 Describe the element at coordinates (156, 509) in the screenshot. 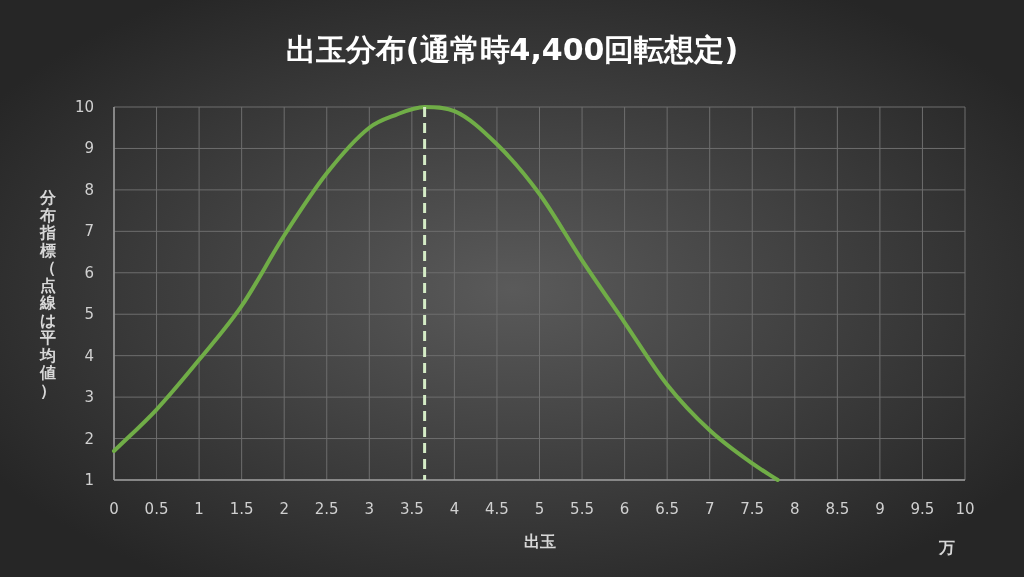

I see `x-tick-label: 0.5` at that location.